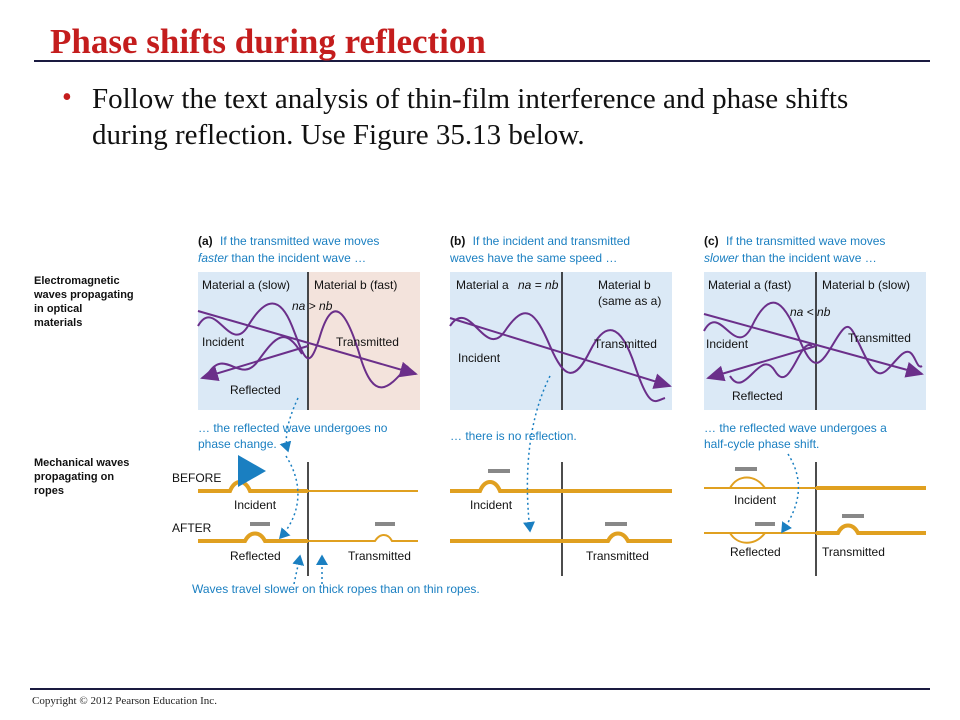 The image size is (960, 720). Describe the element at coordinates (491, 505) in the screenshot. I see `panel-b-rope-incident: Incident` at that location.